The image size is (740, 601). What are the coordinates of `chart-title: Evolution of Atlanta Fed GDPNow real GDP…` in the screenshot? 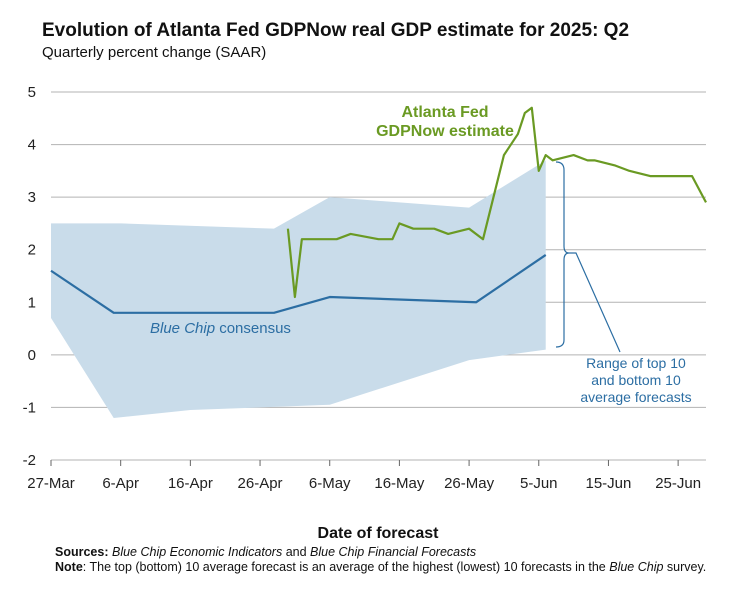 It's located at (336, 30).